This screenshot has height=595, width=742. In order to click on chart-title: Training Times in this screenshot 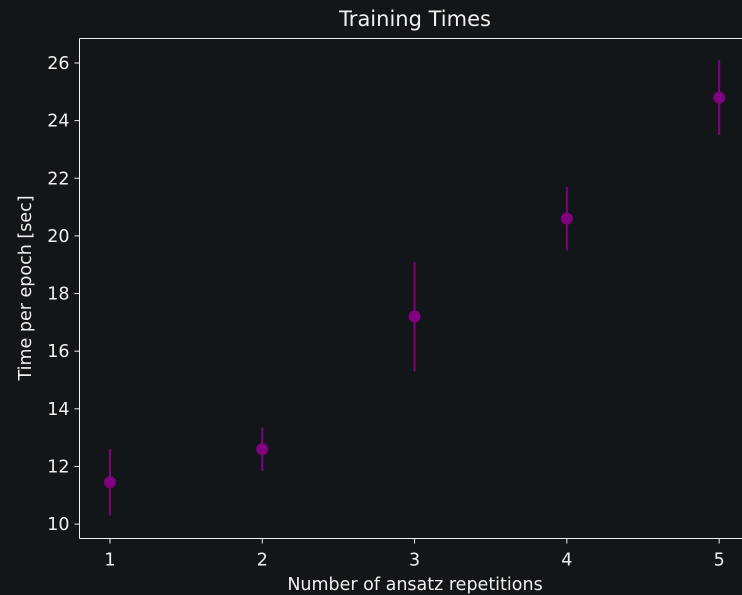, I will do `click(414, 19)`.